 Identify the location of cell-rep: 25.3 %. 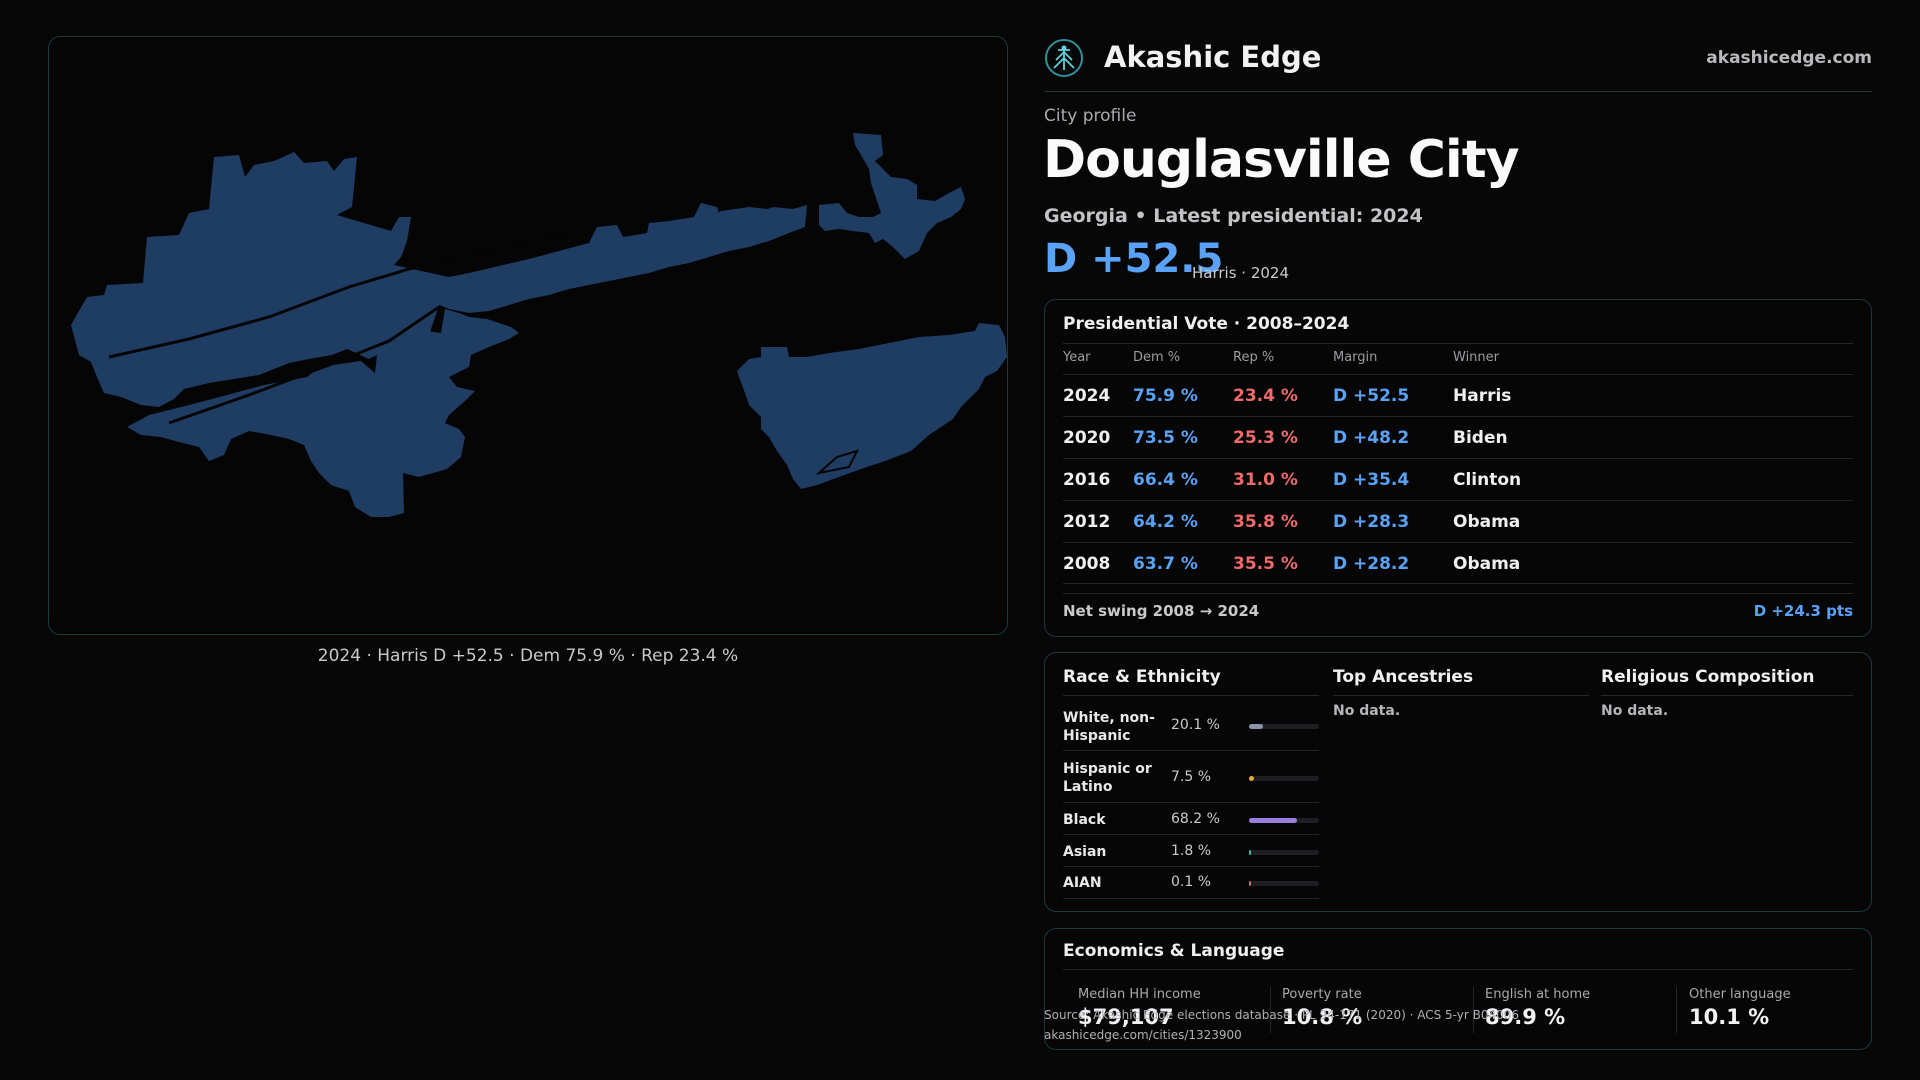
(1265, 438).